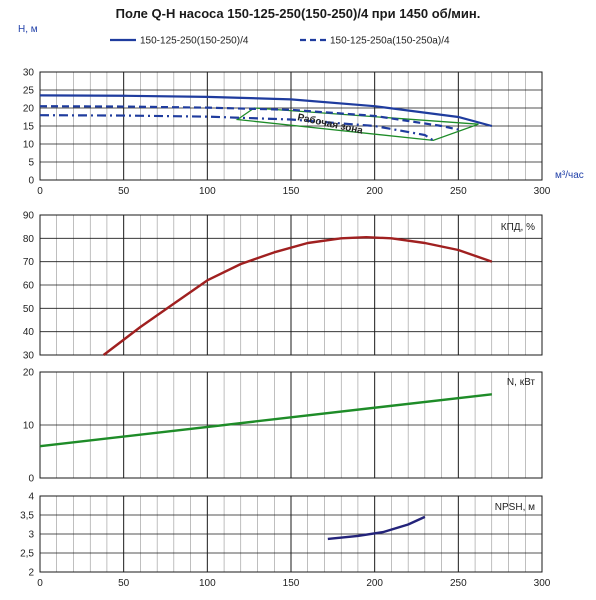  What do you see at coordinates (29, 332) in the screenshot?
I see `y-tick-label: 40` at bounding box center [29, 332].